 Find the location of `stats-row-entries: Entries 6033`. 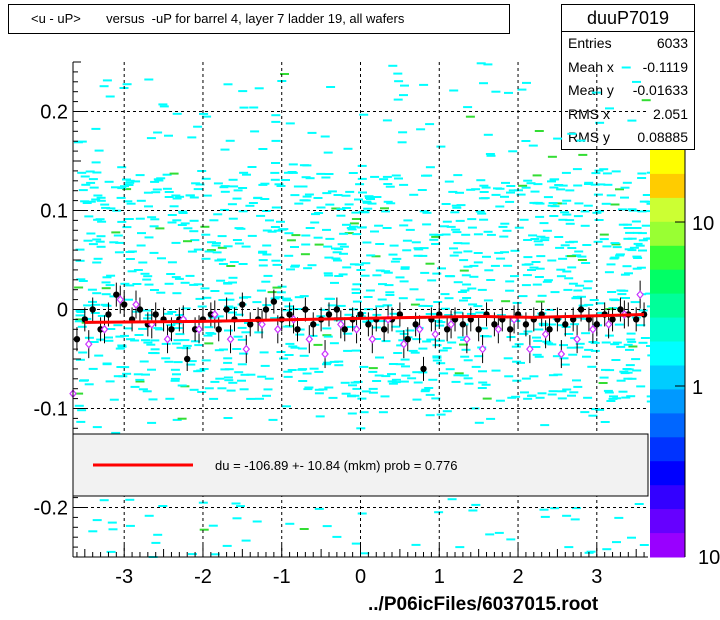

stats-row-entries: Entries 6033 is located at coordinates (628, 44).